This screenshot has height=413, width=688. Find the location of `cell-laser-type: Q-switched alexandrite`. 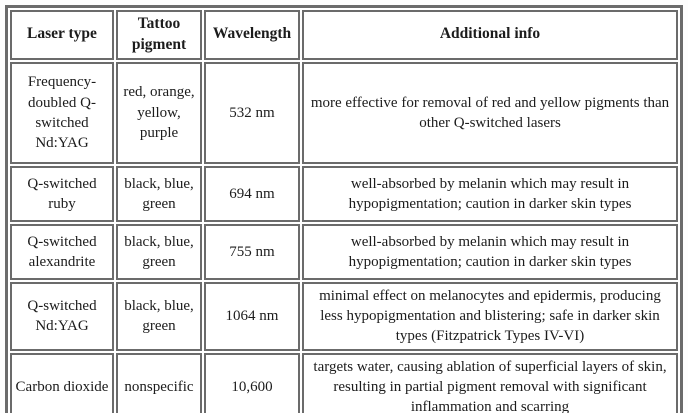

cell-laser-type: Q-switched alexandrite is located at coordinates (62, 251).